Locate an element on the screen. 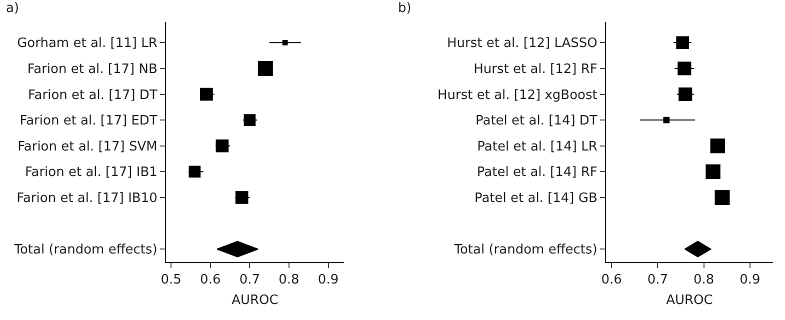  text: b) is located at coordinates (405, 8).